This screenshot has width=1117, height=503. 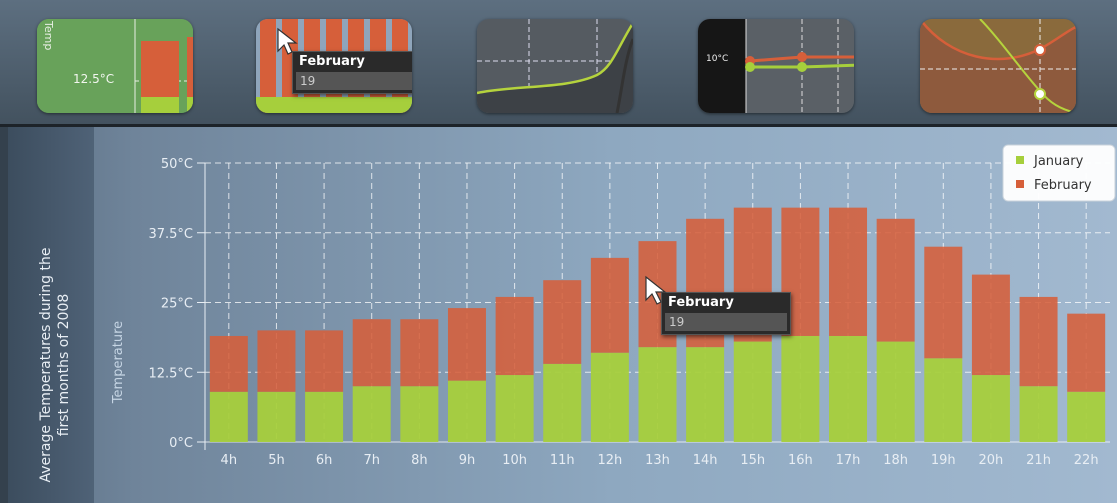 I want to click on y-tick-label: 37.5°C, so click(x=170, y=234).